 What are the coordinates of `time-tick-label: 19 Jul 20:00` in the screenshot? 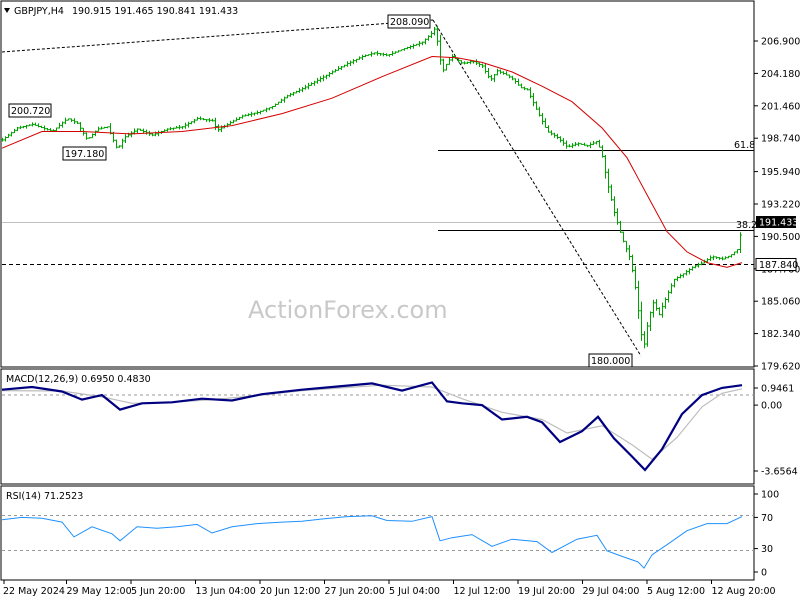 It's located at (546, 591).